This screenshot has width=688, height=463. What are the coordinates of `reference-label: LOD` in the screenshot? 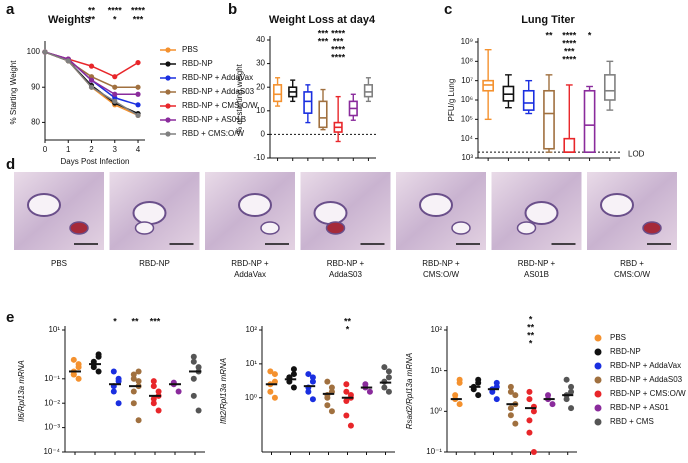 It's located at (636, 153).